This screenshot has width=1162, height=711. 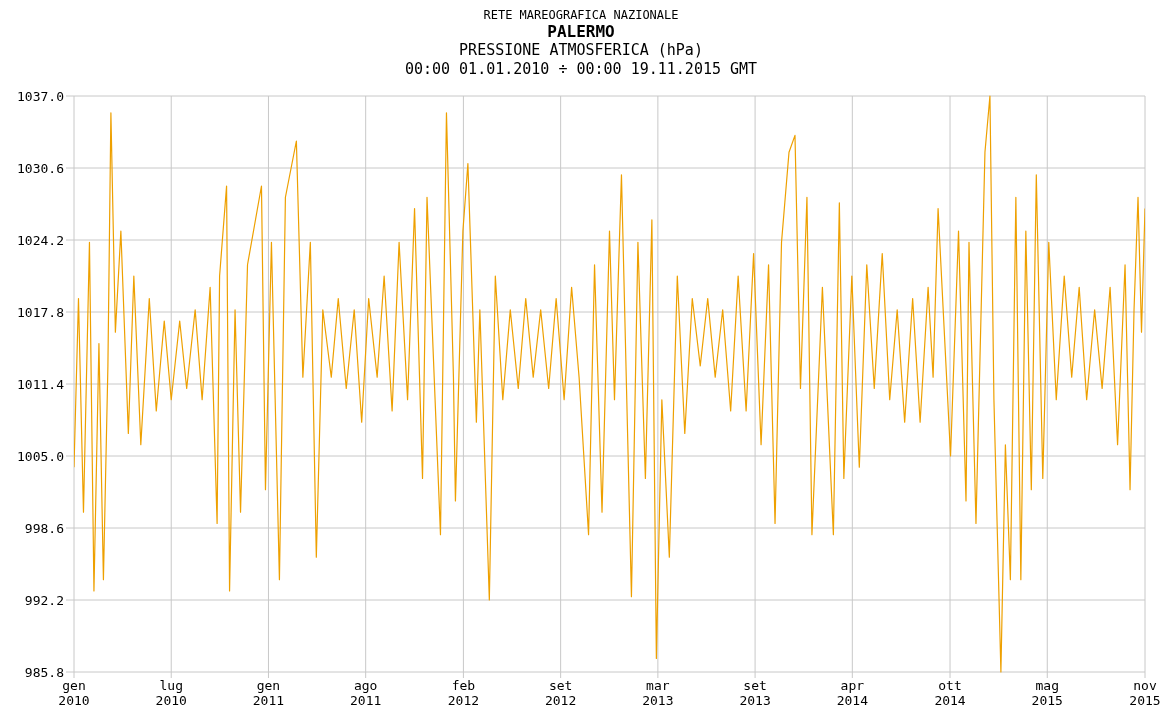 What do you see at coordinates (40, 168) in the screenshot?
I see `y-tick-label: 1030.6` at bounding box center [40, 168].